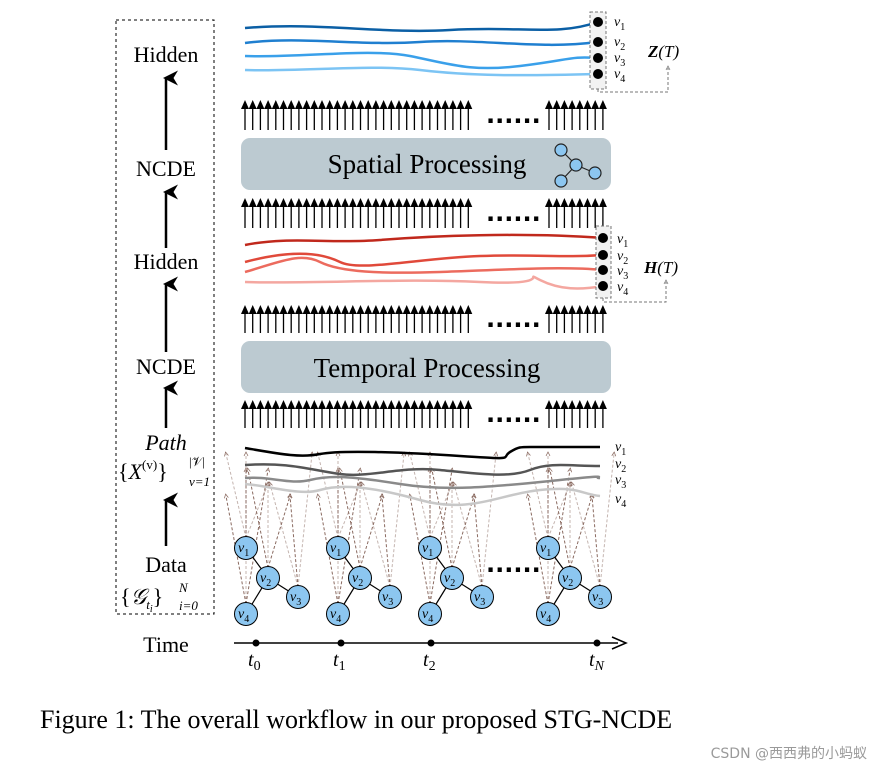 The width and height of the screenshot is (879, 771). I want to click on h-vertex-label: v2, so click(622, 258).